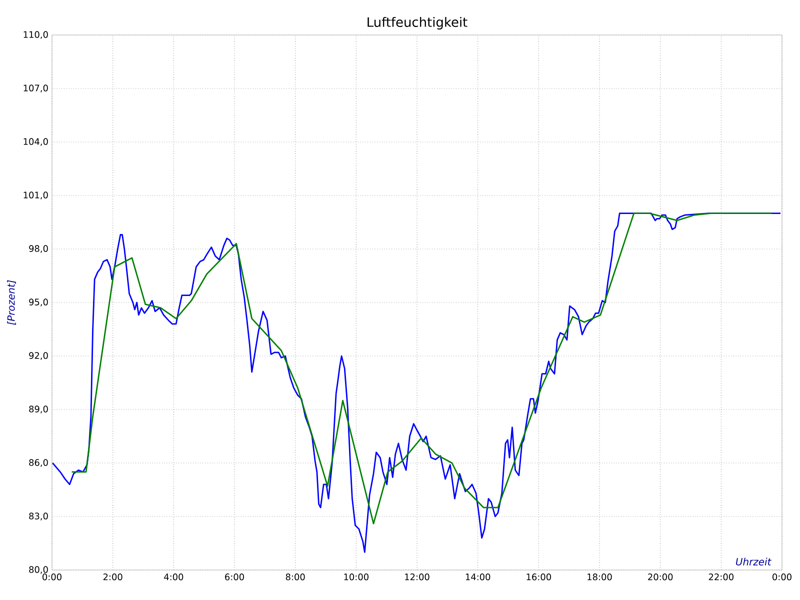 The image size is (800, 600). Describe the element at coordinates (36, 35) in the screenshot. I see `y-tick-label: 110,0` at that location.